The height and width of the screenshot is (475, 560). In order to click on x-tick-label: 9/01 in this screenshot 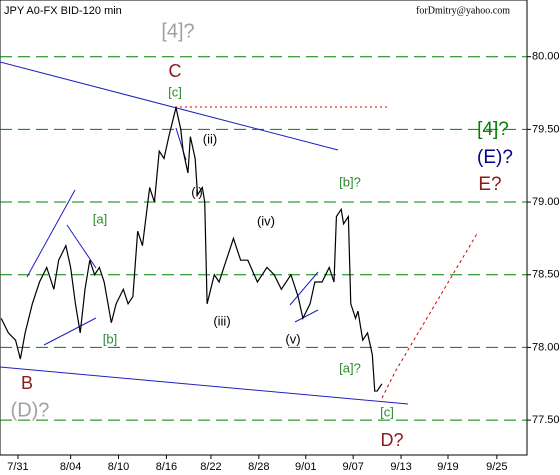, I will do `click(305, 467)`.